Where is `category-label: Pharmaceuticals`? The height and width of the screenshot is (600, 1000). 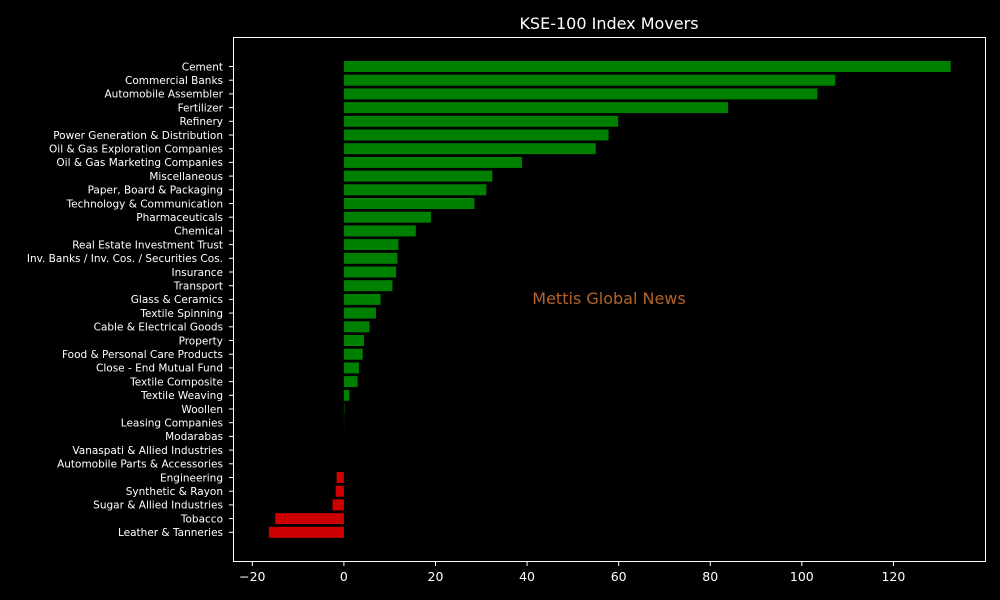 category-label: Pharmaceuticals is located at coordinates (179, 218).